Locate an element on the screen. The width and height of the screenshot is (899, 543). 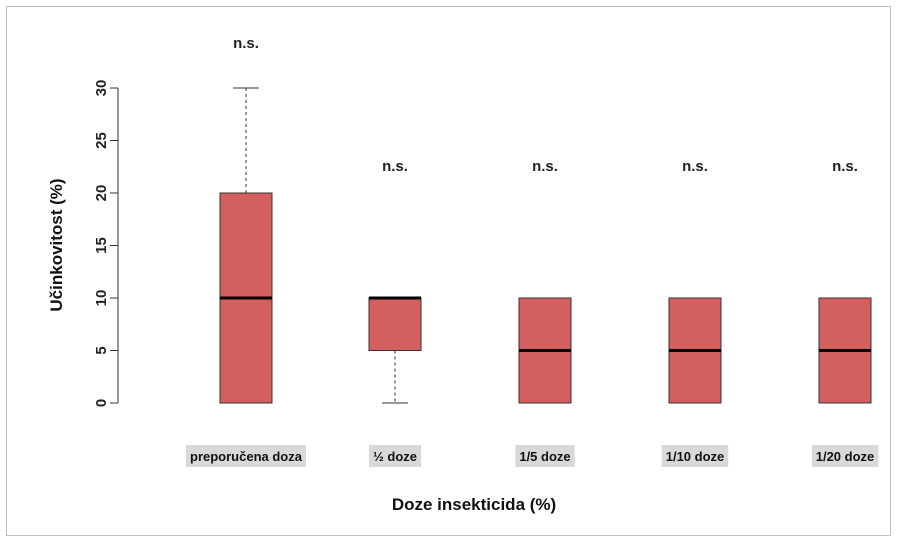
category-label-text: 1/10 doze is located at coordinates (695, 456).